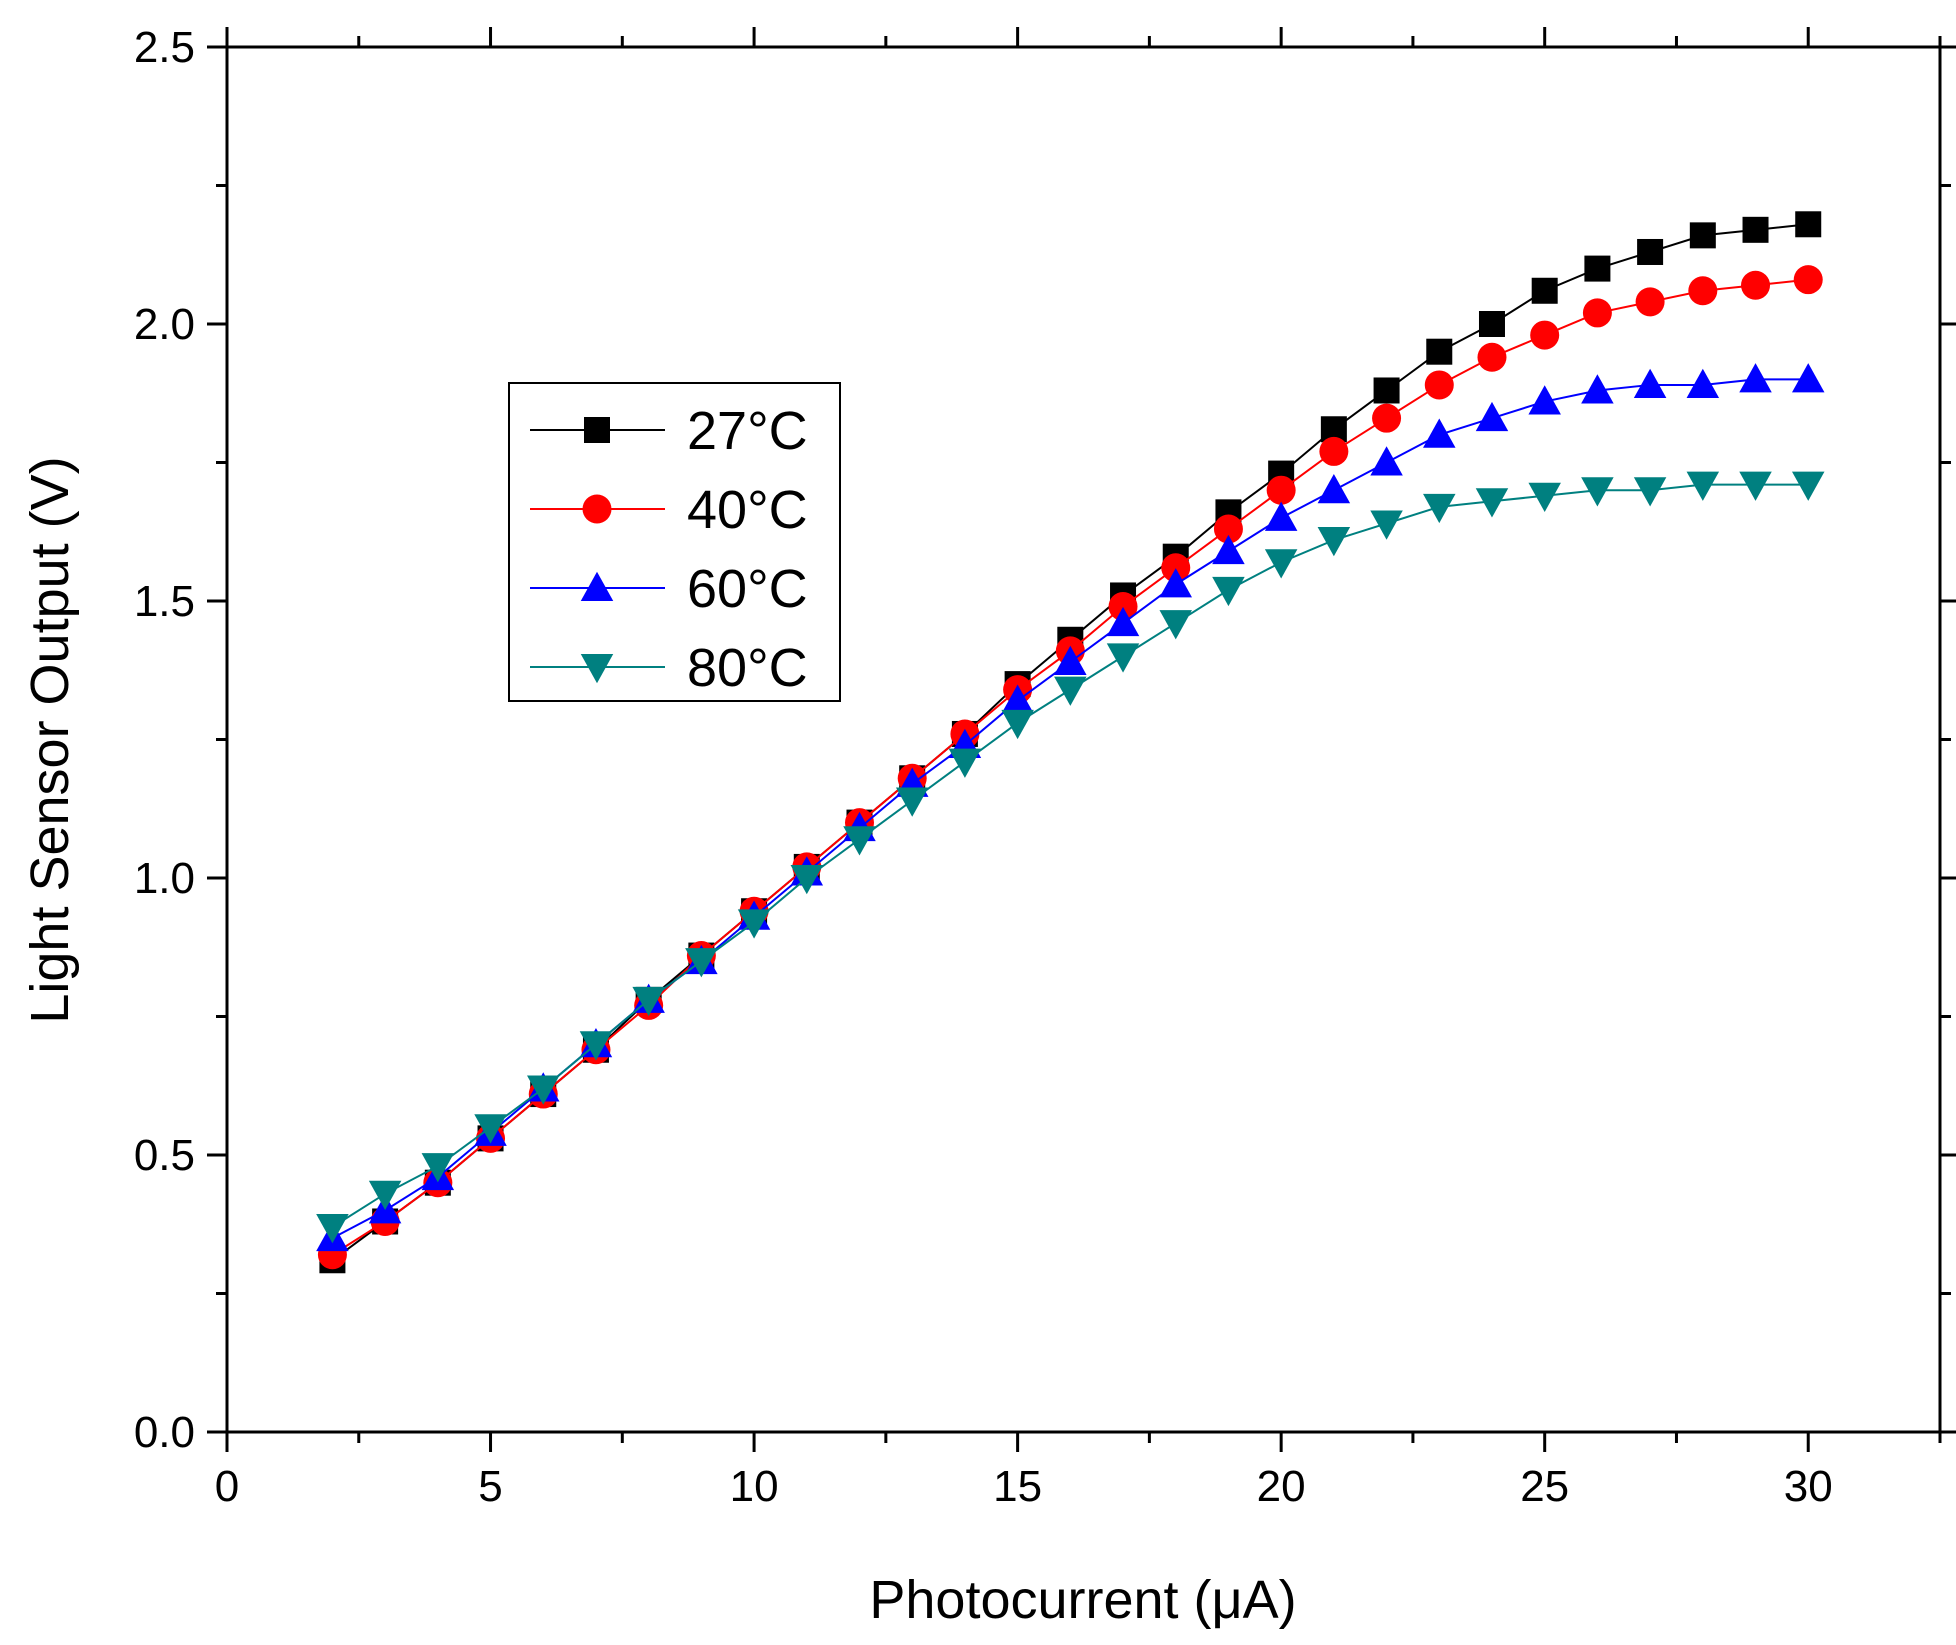 Image resolution: width=1956 pixels, height=1645 pixels. What do you see at coordinates (164, 47) in the screenshot?
I see `y-tick-label: 2.5` at bounding box center [164, 47].